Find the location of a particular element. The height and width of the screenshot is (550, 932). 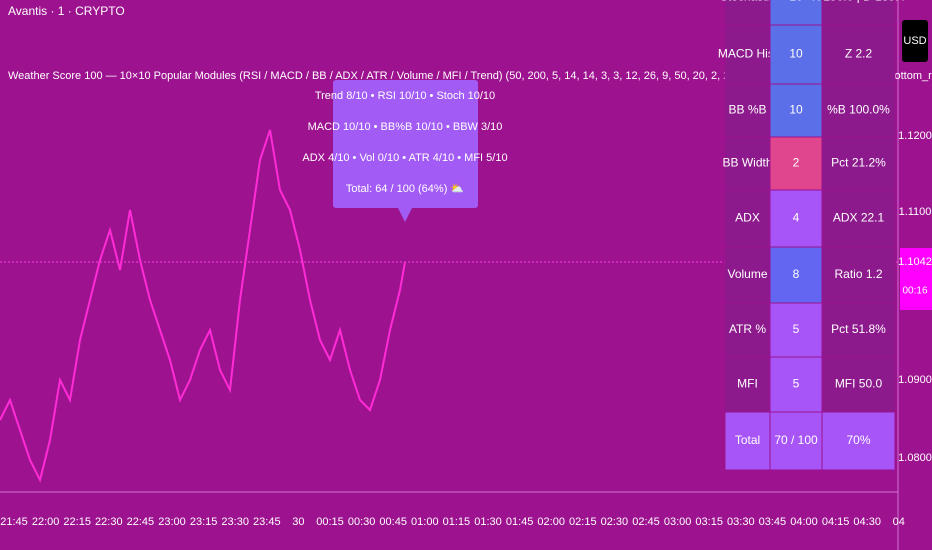

table-text: 4 is located at coordinates (796, 218).